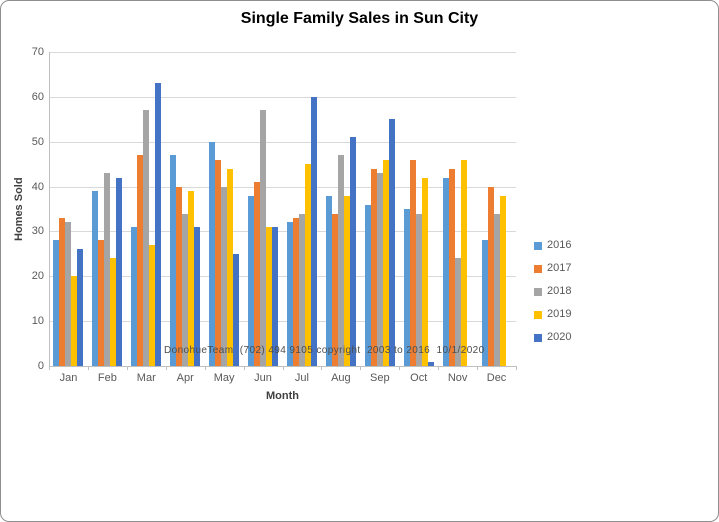  I want to click on legend-label: 2016, so click(559, 245).